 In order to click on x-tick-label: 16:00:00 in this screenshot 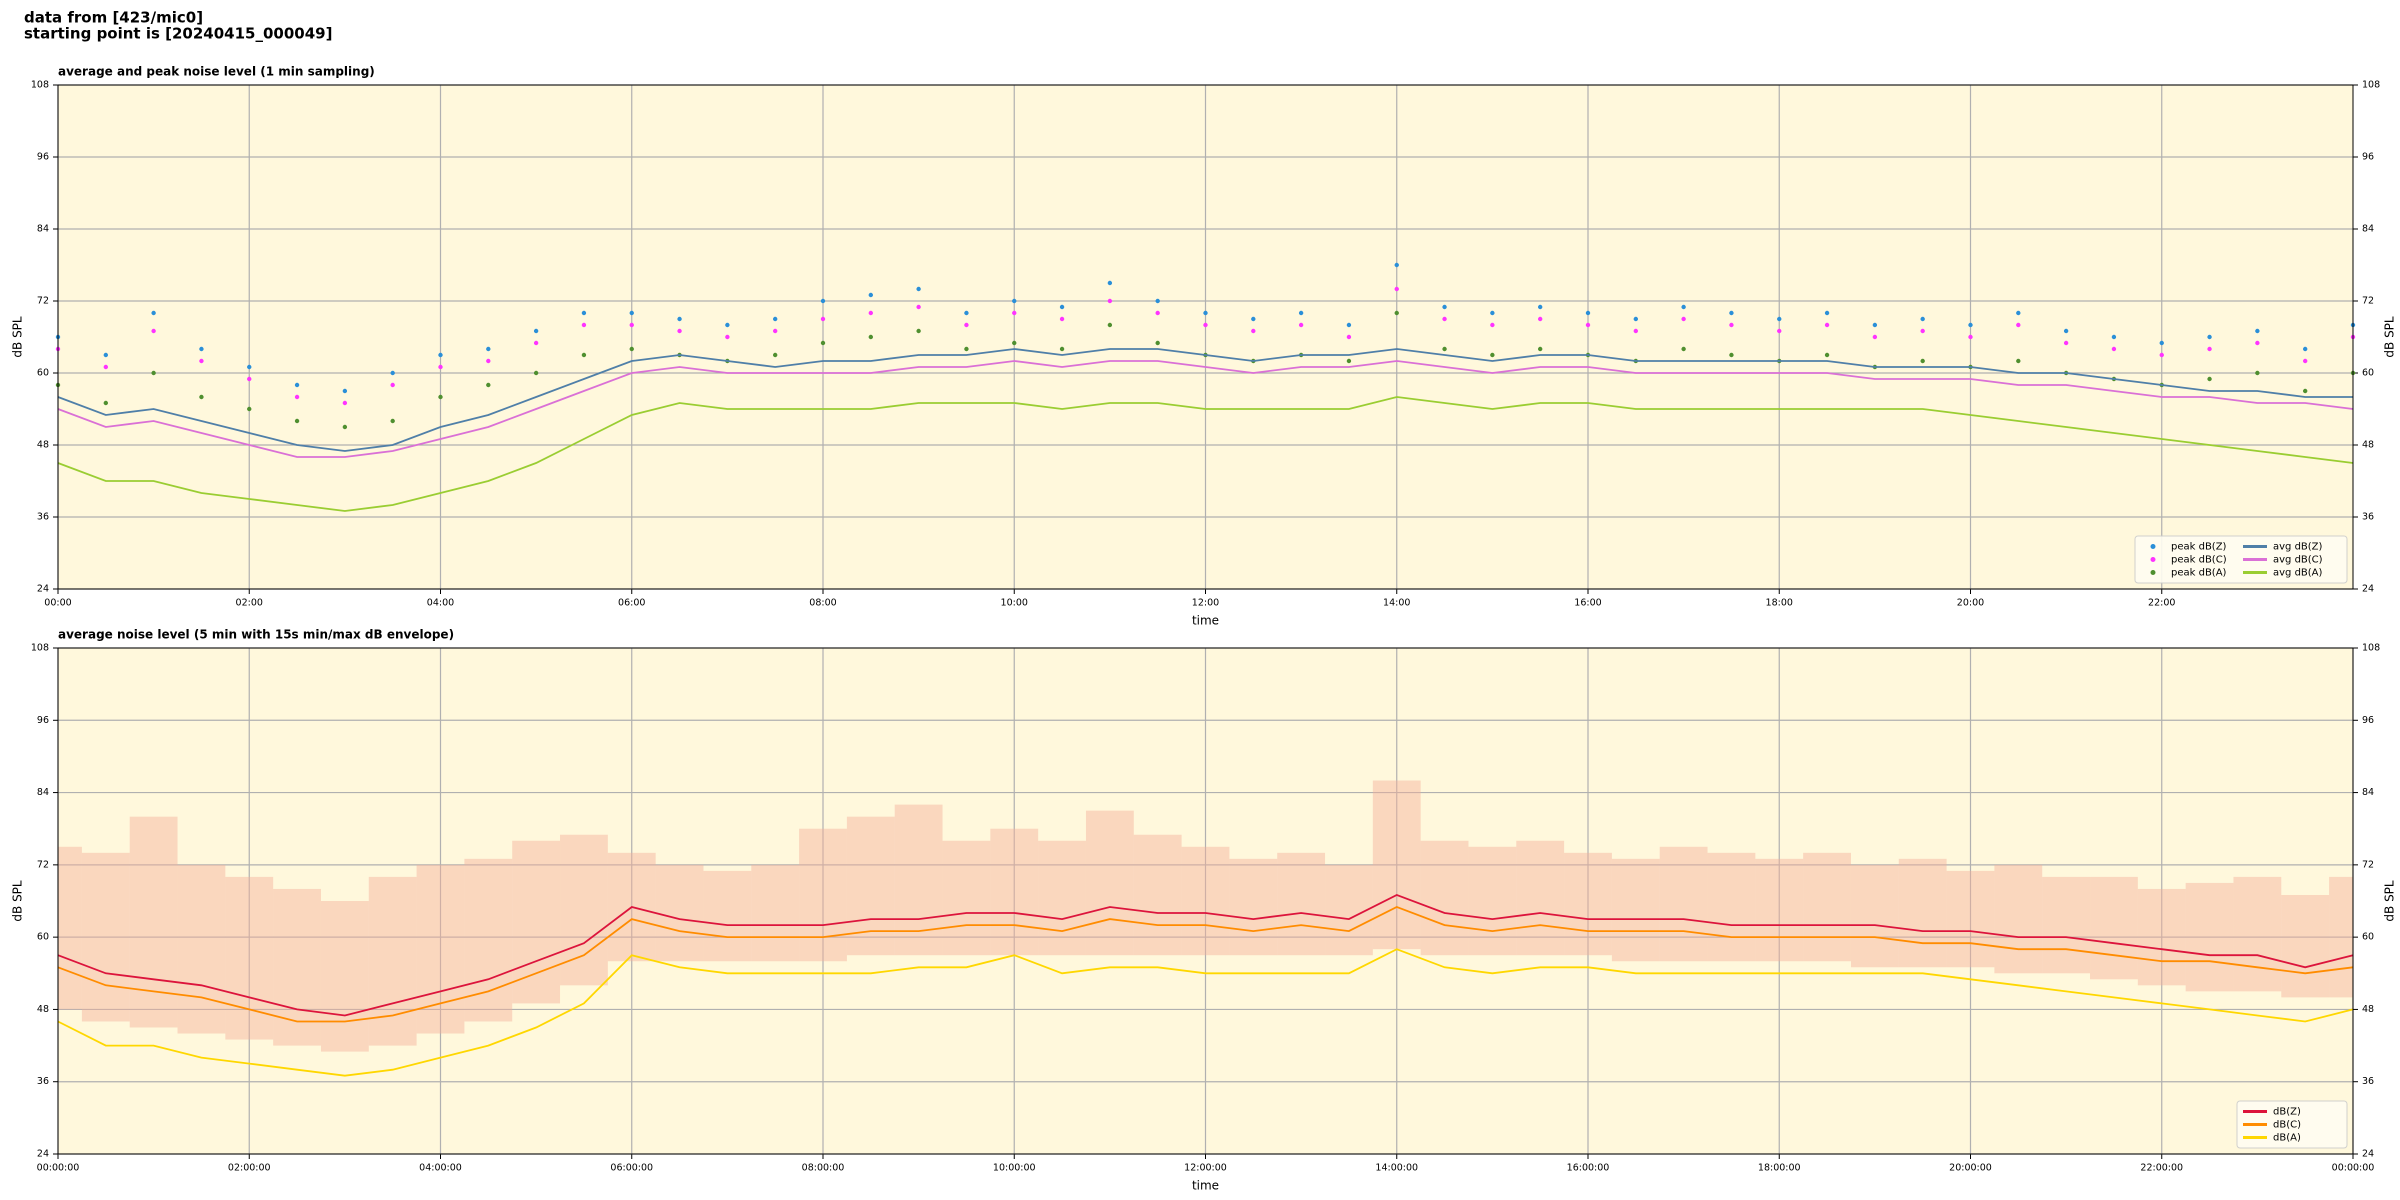, I will do `click(1588, 1168)`.